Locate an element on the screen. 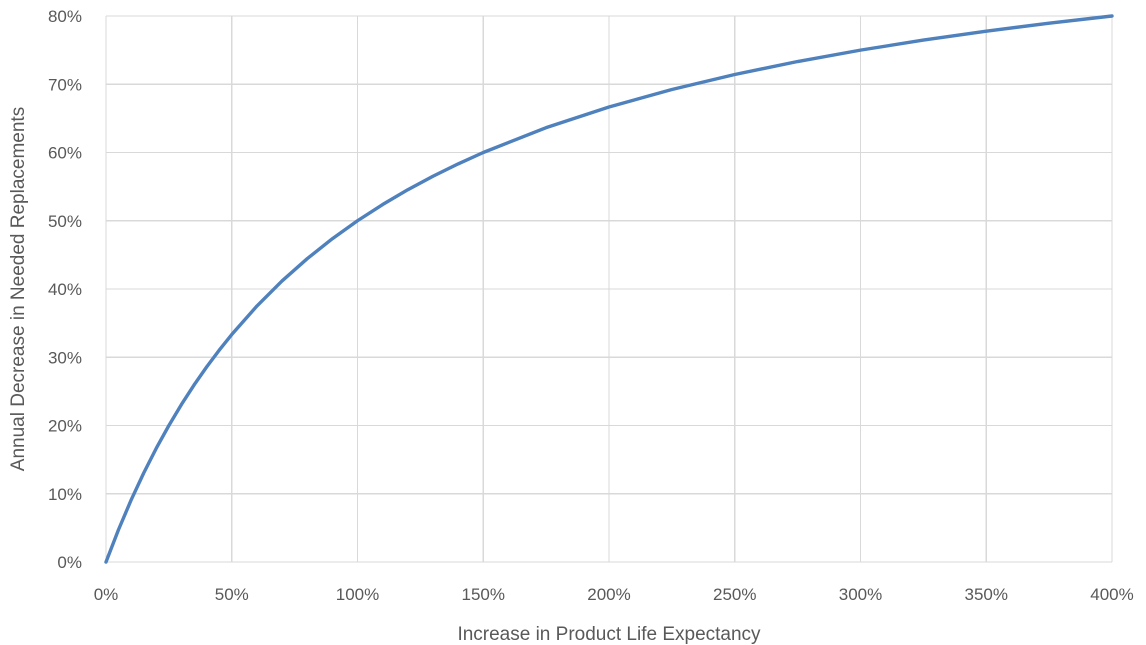  y-tick-label: 80% is located at coordinates (65, 16).